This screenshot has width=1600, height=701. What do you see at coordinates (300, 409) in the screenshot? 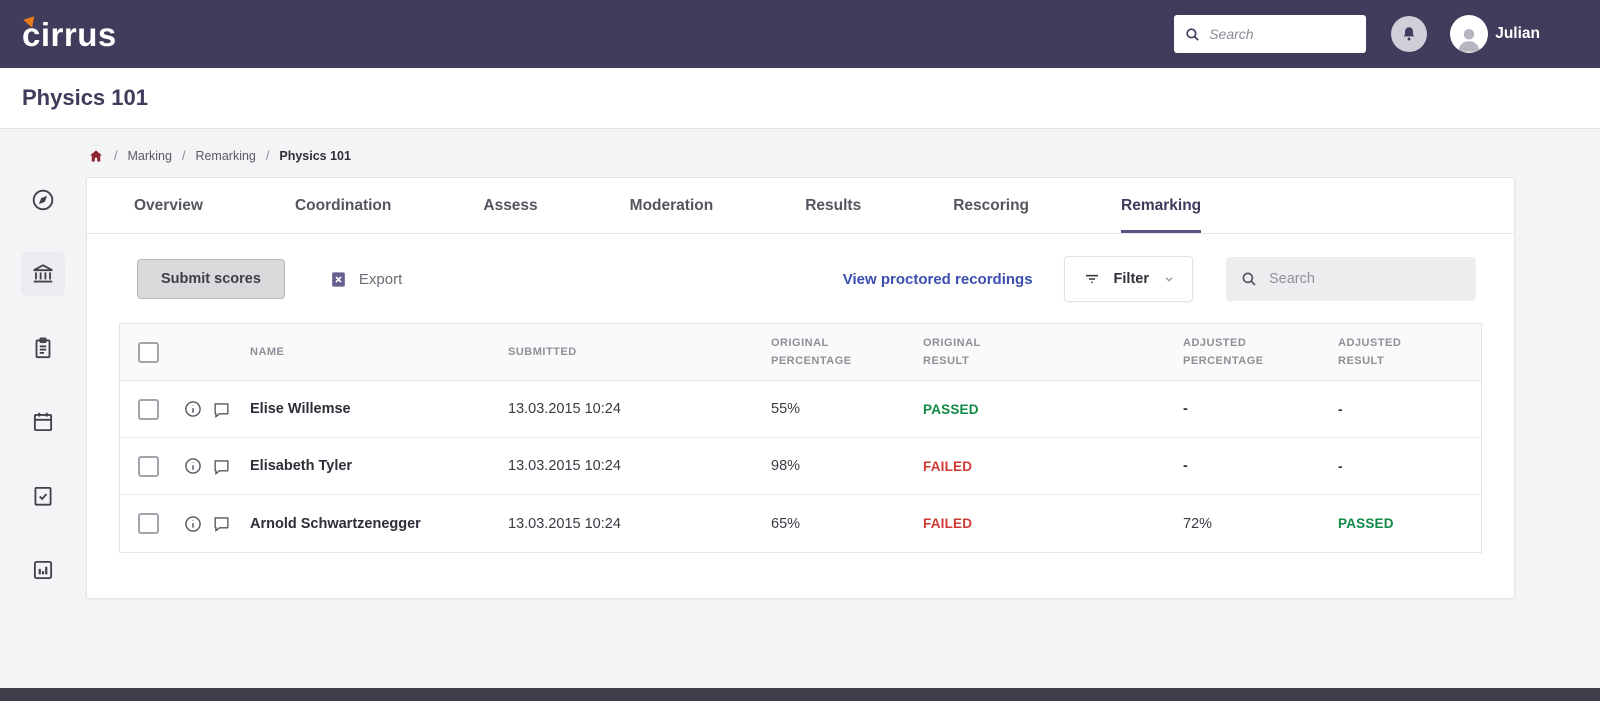
I see `student-name: Elise Willemse` at bounding box center [300, 409].